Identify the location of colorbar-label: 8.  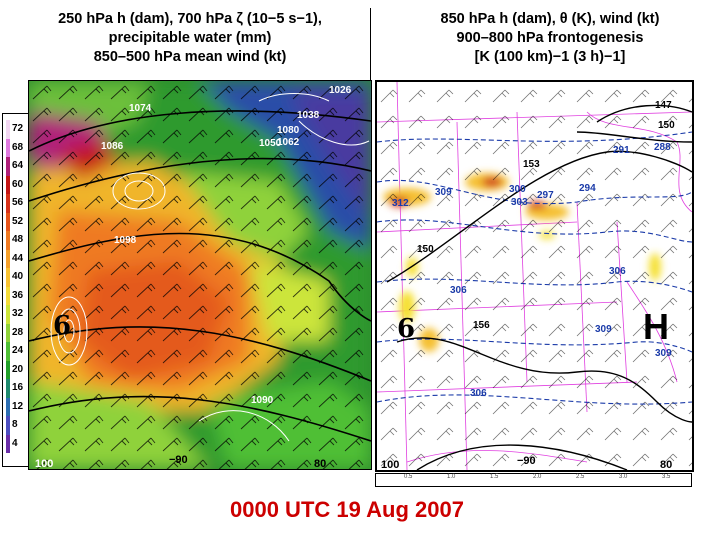
(15, 424).